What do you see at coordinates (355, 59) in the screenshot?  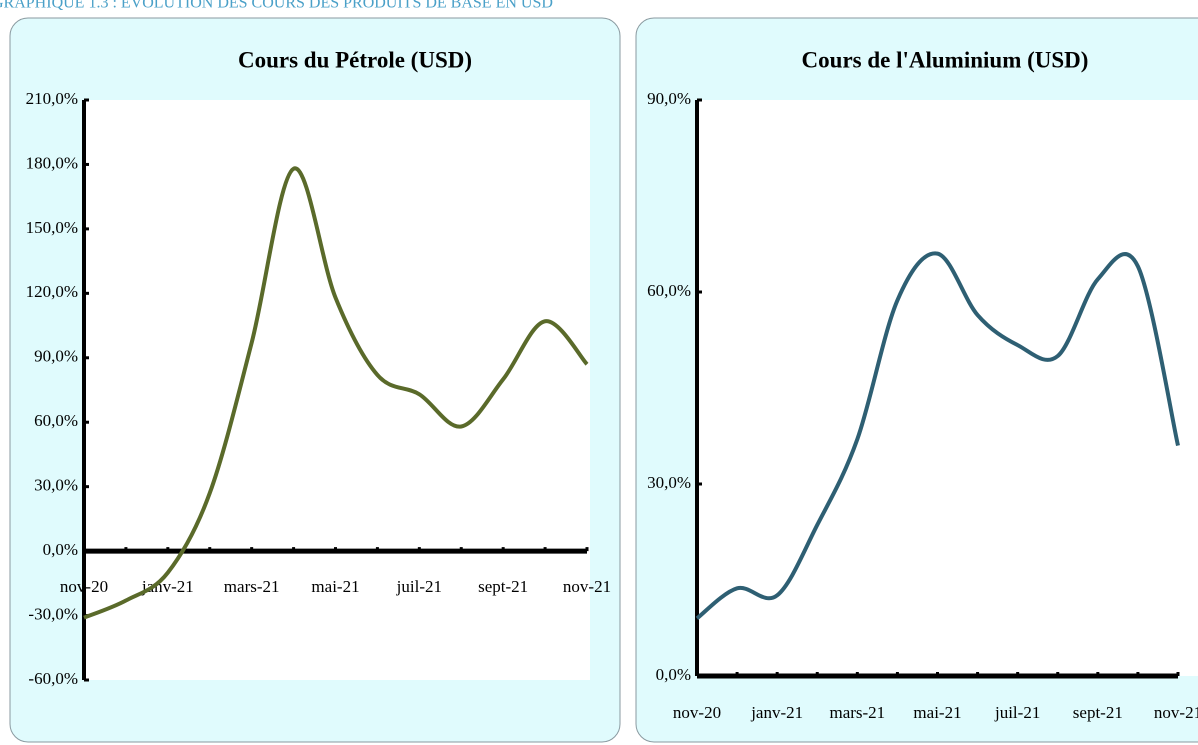 I see `chart-title: Cours du Pétrole (USD)` at bounding box center [355, 59].